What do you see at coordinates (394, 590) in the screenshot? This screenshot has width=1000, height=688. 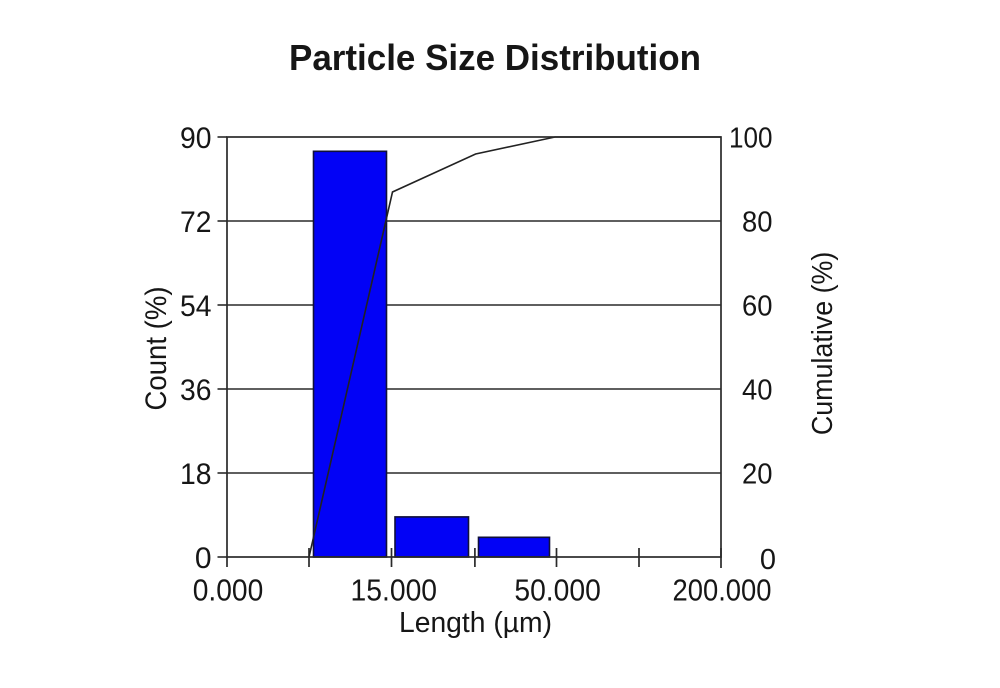 I see `svg-text: 15.000` at bounding box center [394, 590].